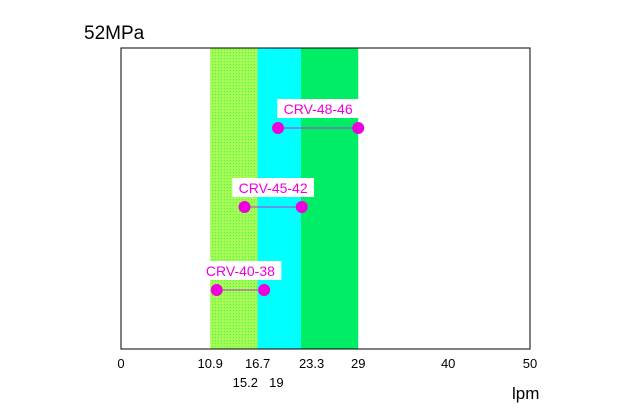 Image resolution: width=640 pixels, height=420 pixels. Describe the element at coordinates (120, 363) in the screenshot. I see `x-tick-label: 0` at that location.